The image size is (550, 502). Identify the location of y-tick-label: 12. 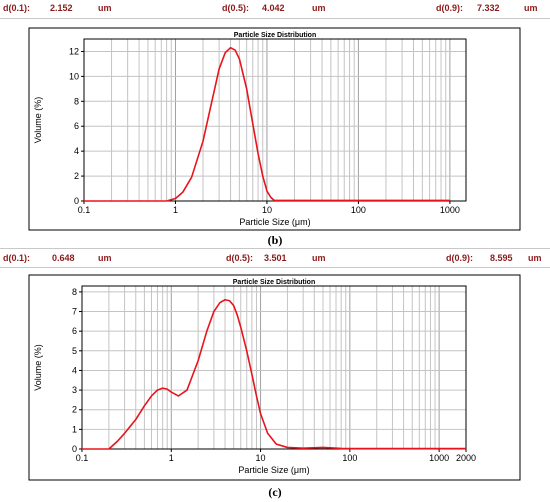
(74, 51).